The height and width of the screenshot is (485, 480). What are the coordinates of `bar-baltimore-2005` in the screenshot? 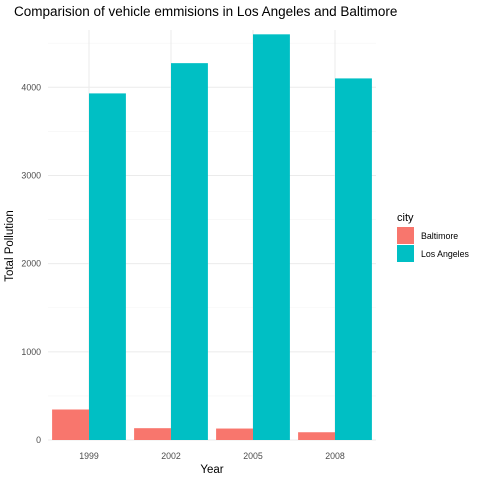 It's located at (234, 434).